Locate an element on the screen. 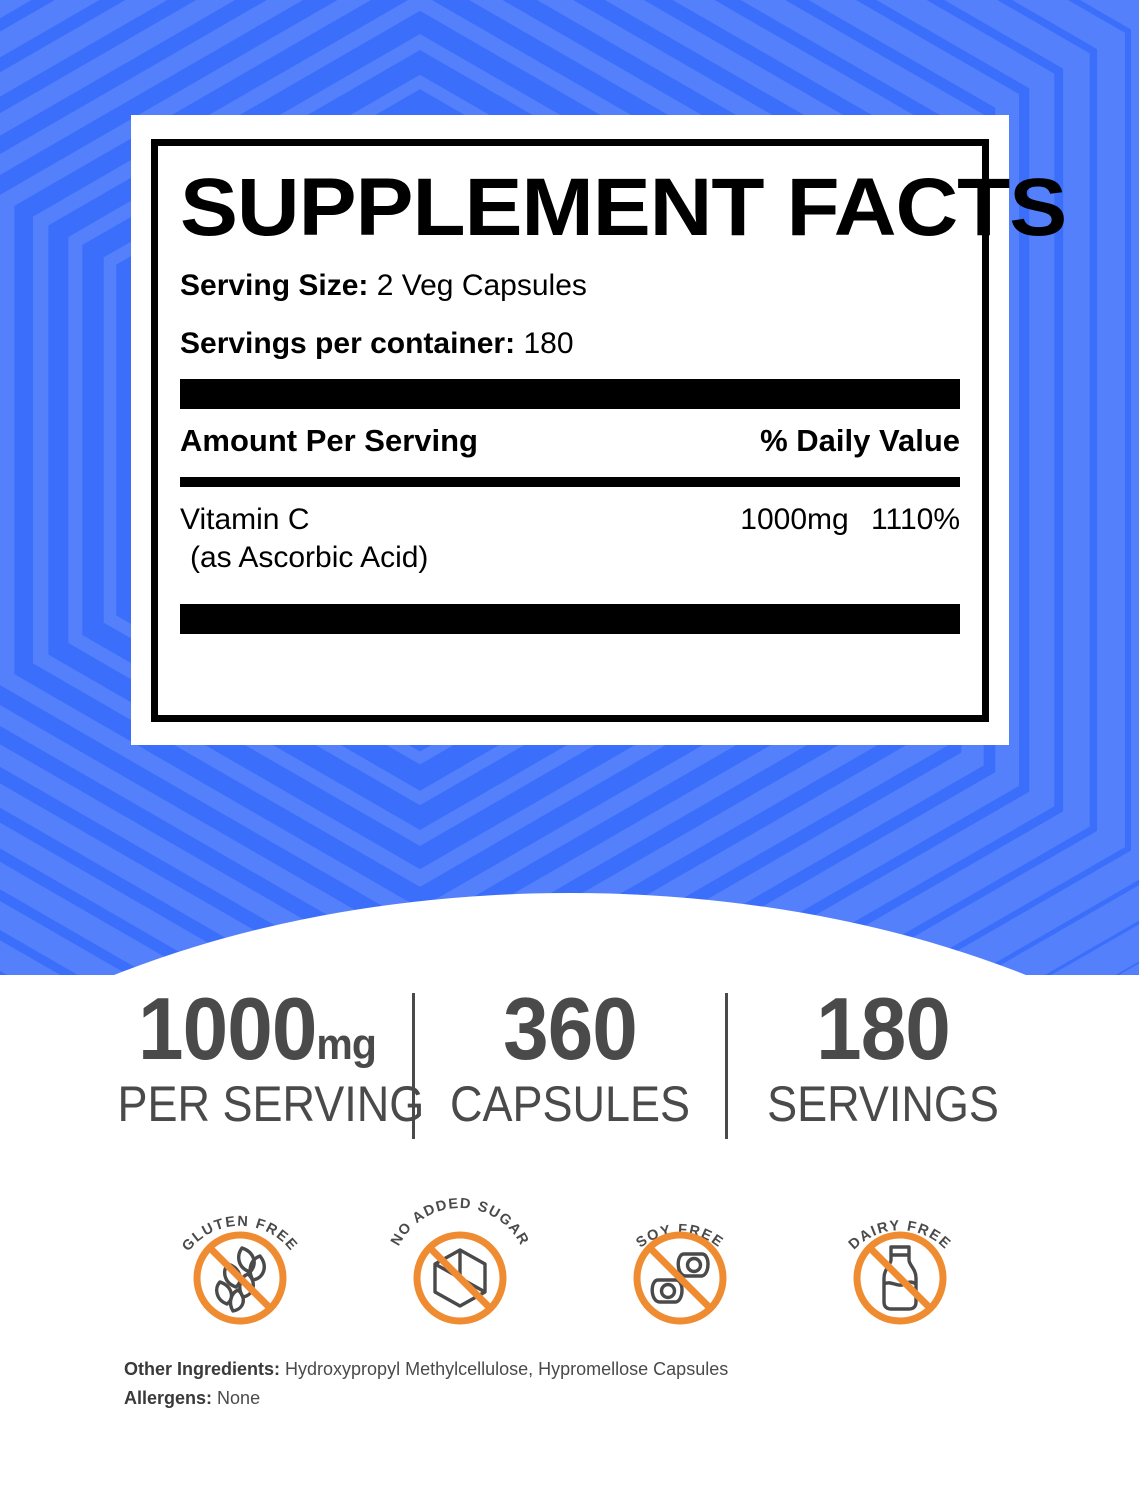  divider-bar-header-rule is located at coordinates (570, 482).